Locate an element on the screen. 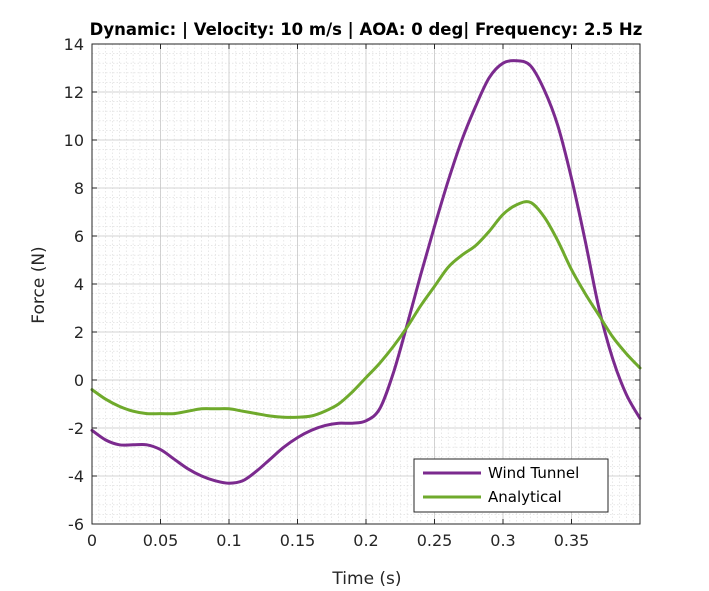 The image size is (709, 591). x-tick-label: 0.2 is located at coordinates (365, 540).